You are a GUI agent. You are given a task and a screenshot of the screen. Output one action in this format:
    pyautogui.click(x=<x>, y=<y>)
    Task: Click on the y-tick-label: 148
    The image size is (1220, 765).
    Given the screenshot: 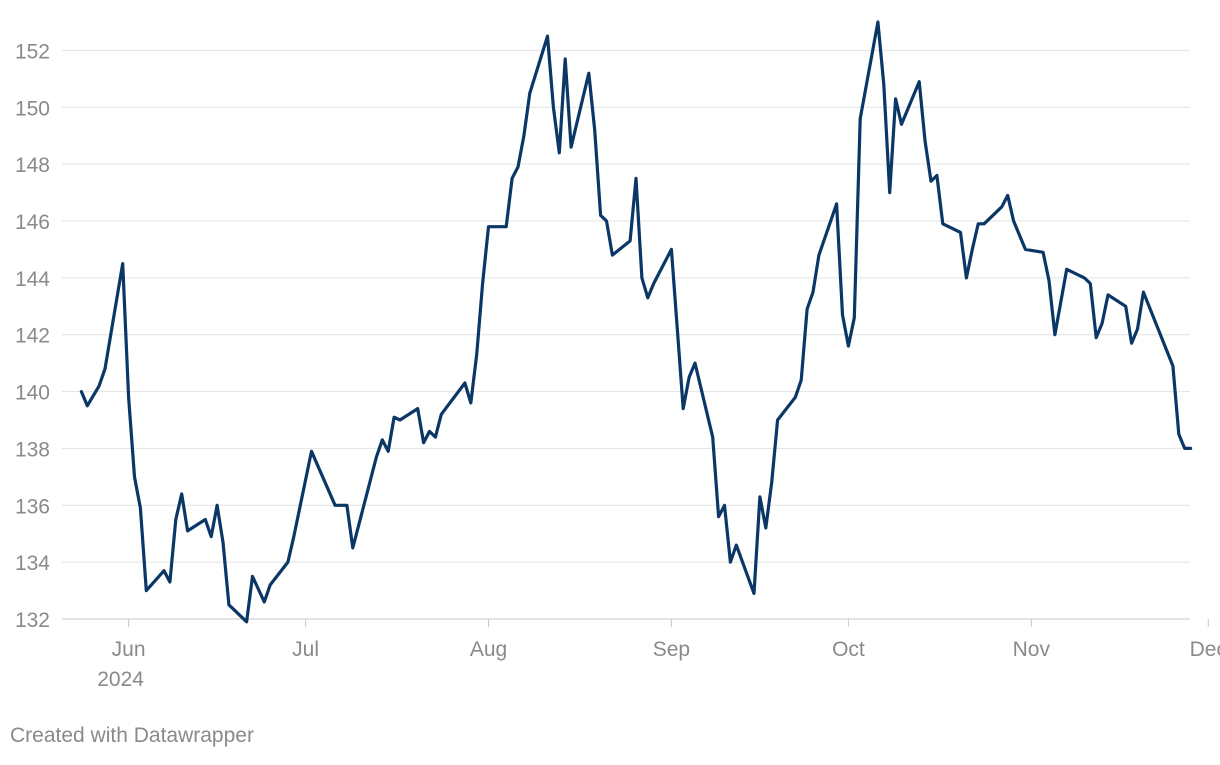 What is the action you would take?
    pyautogui.click(x=32, y=165)
    